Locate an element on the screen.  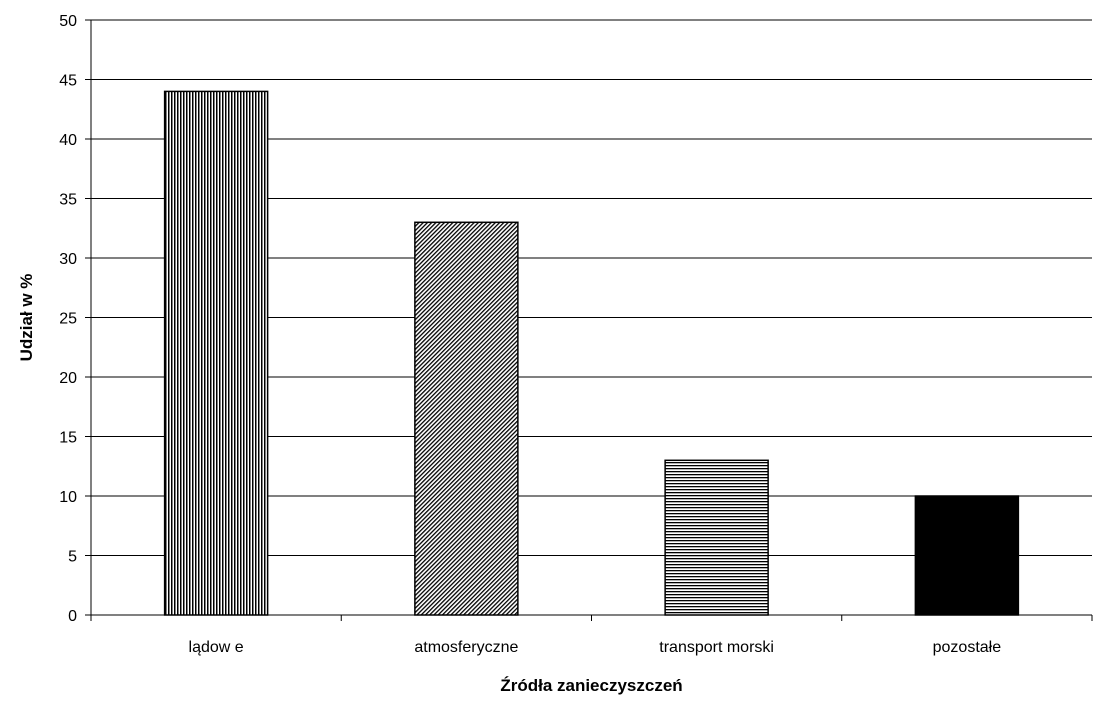
y-tick-label-5: 5 is located at coordinates (72, 557).